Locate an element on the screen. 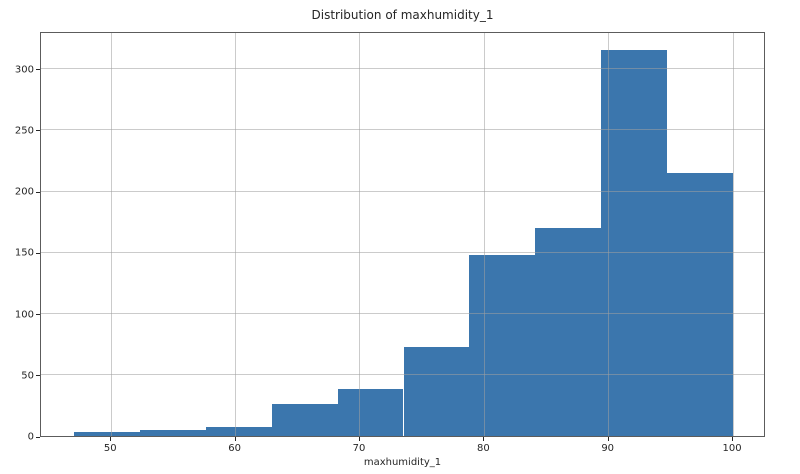 Image resolution: width=800 pixels, height=474 pixels. chart-title: Distribution of maxhumidity_1 is located at coordinates (402, 15).